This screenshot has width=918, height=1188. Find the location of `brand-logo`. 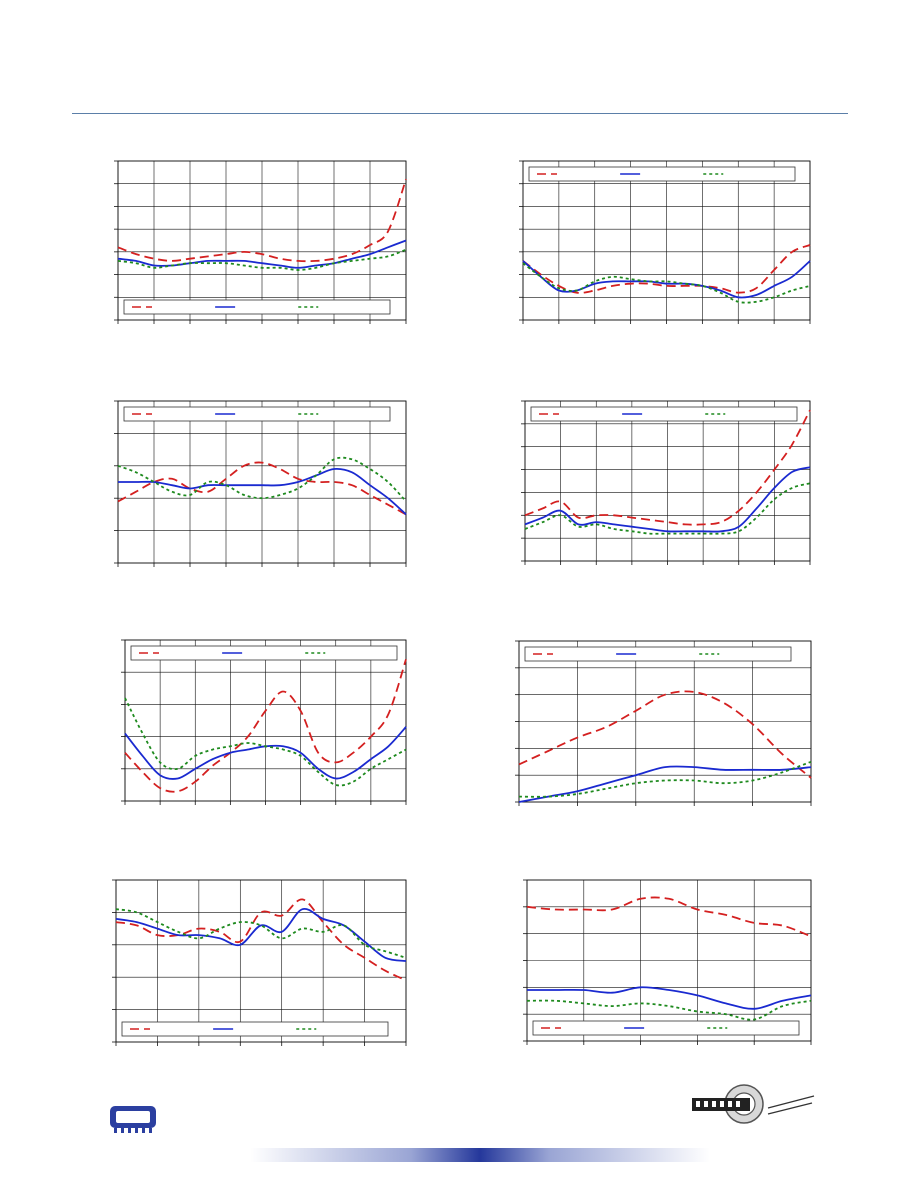

brand-logo is located at coordinates (753, 1104).